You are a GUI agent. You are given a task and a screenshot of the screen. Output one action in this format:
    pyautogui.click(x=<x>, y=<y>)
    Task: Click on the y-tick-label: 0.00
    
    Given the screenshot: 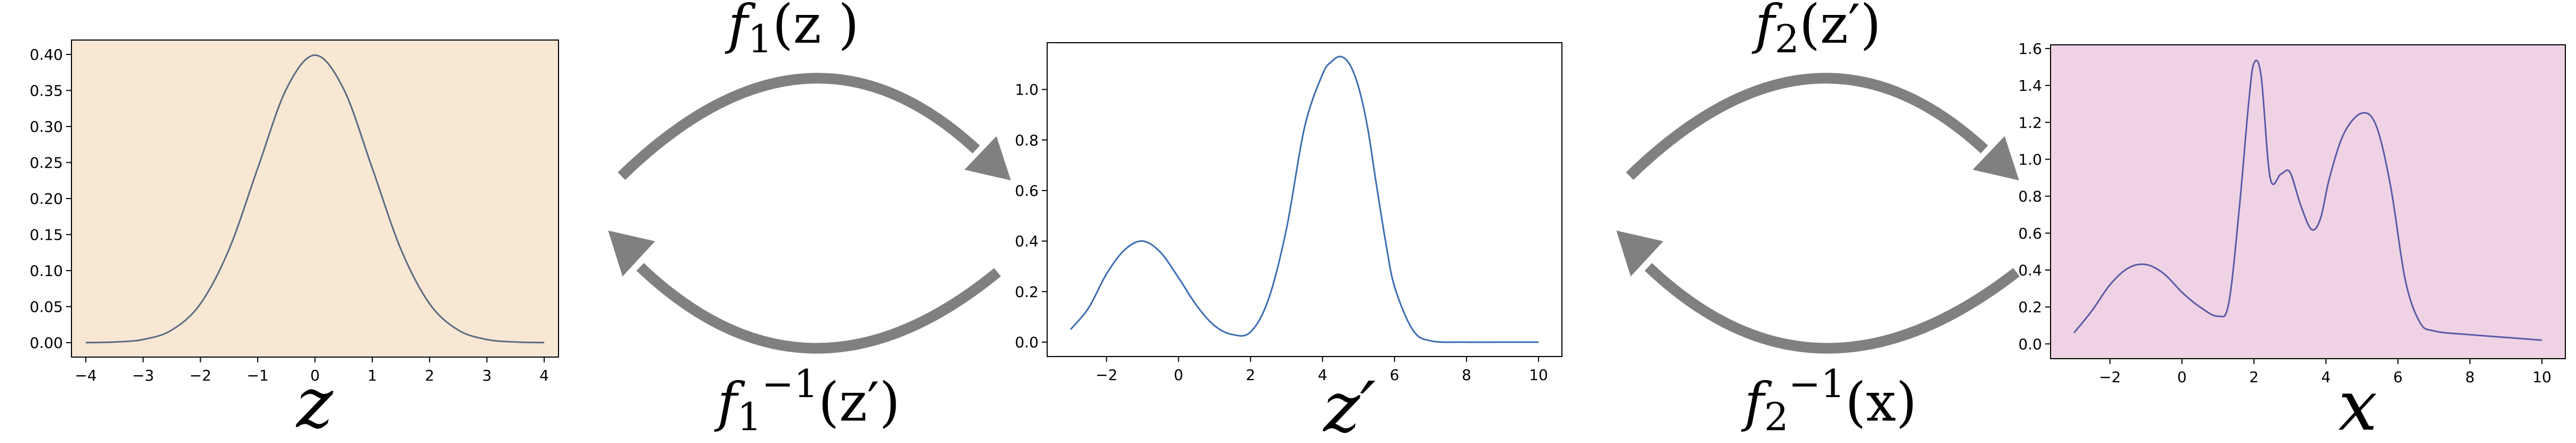 What is the action you would take?
    pyautogui.click(x=46, y=343)
    